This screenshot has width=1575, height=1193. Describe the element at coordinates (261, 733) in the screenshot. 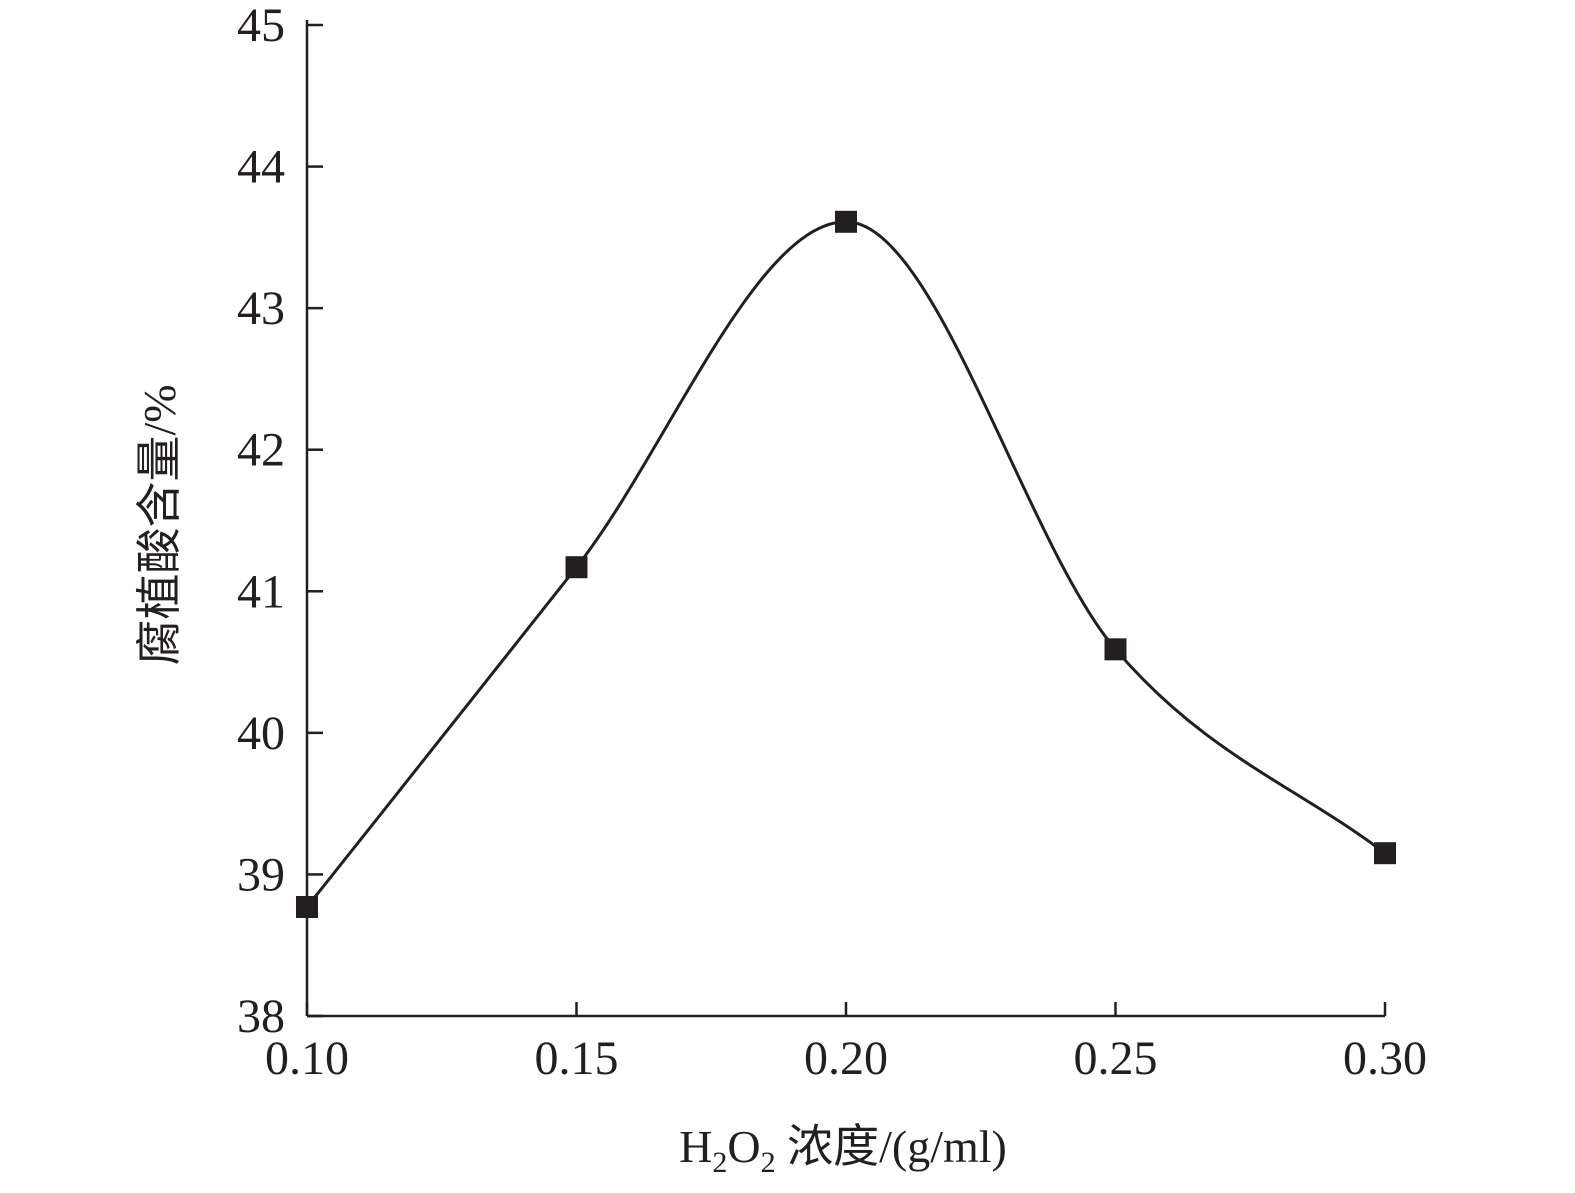

I see `y-tick-label: 40` at that location.